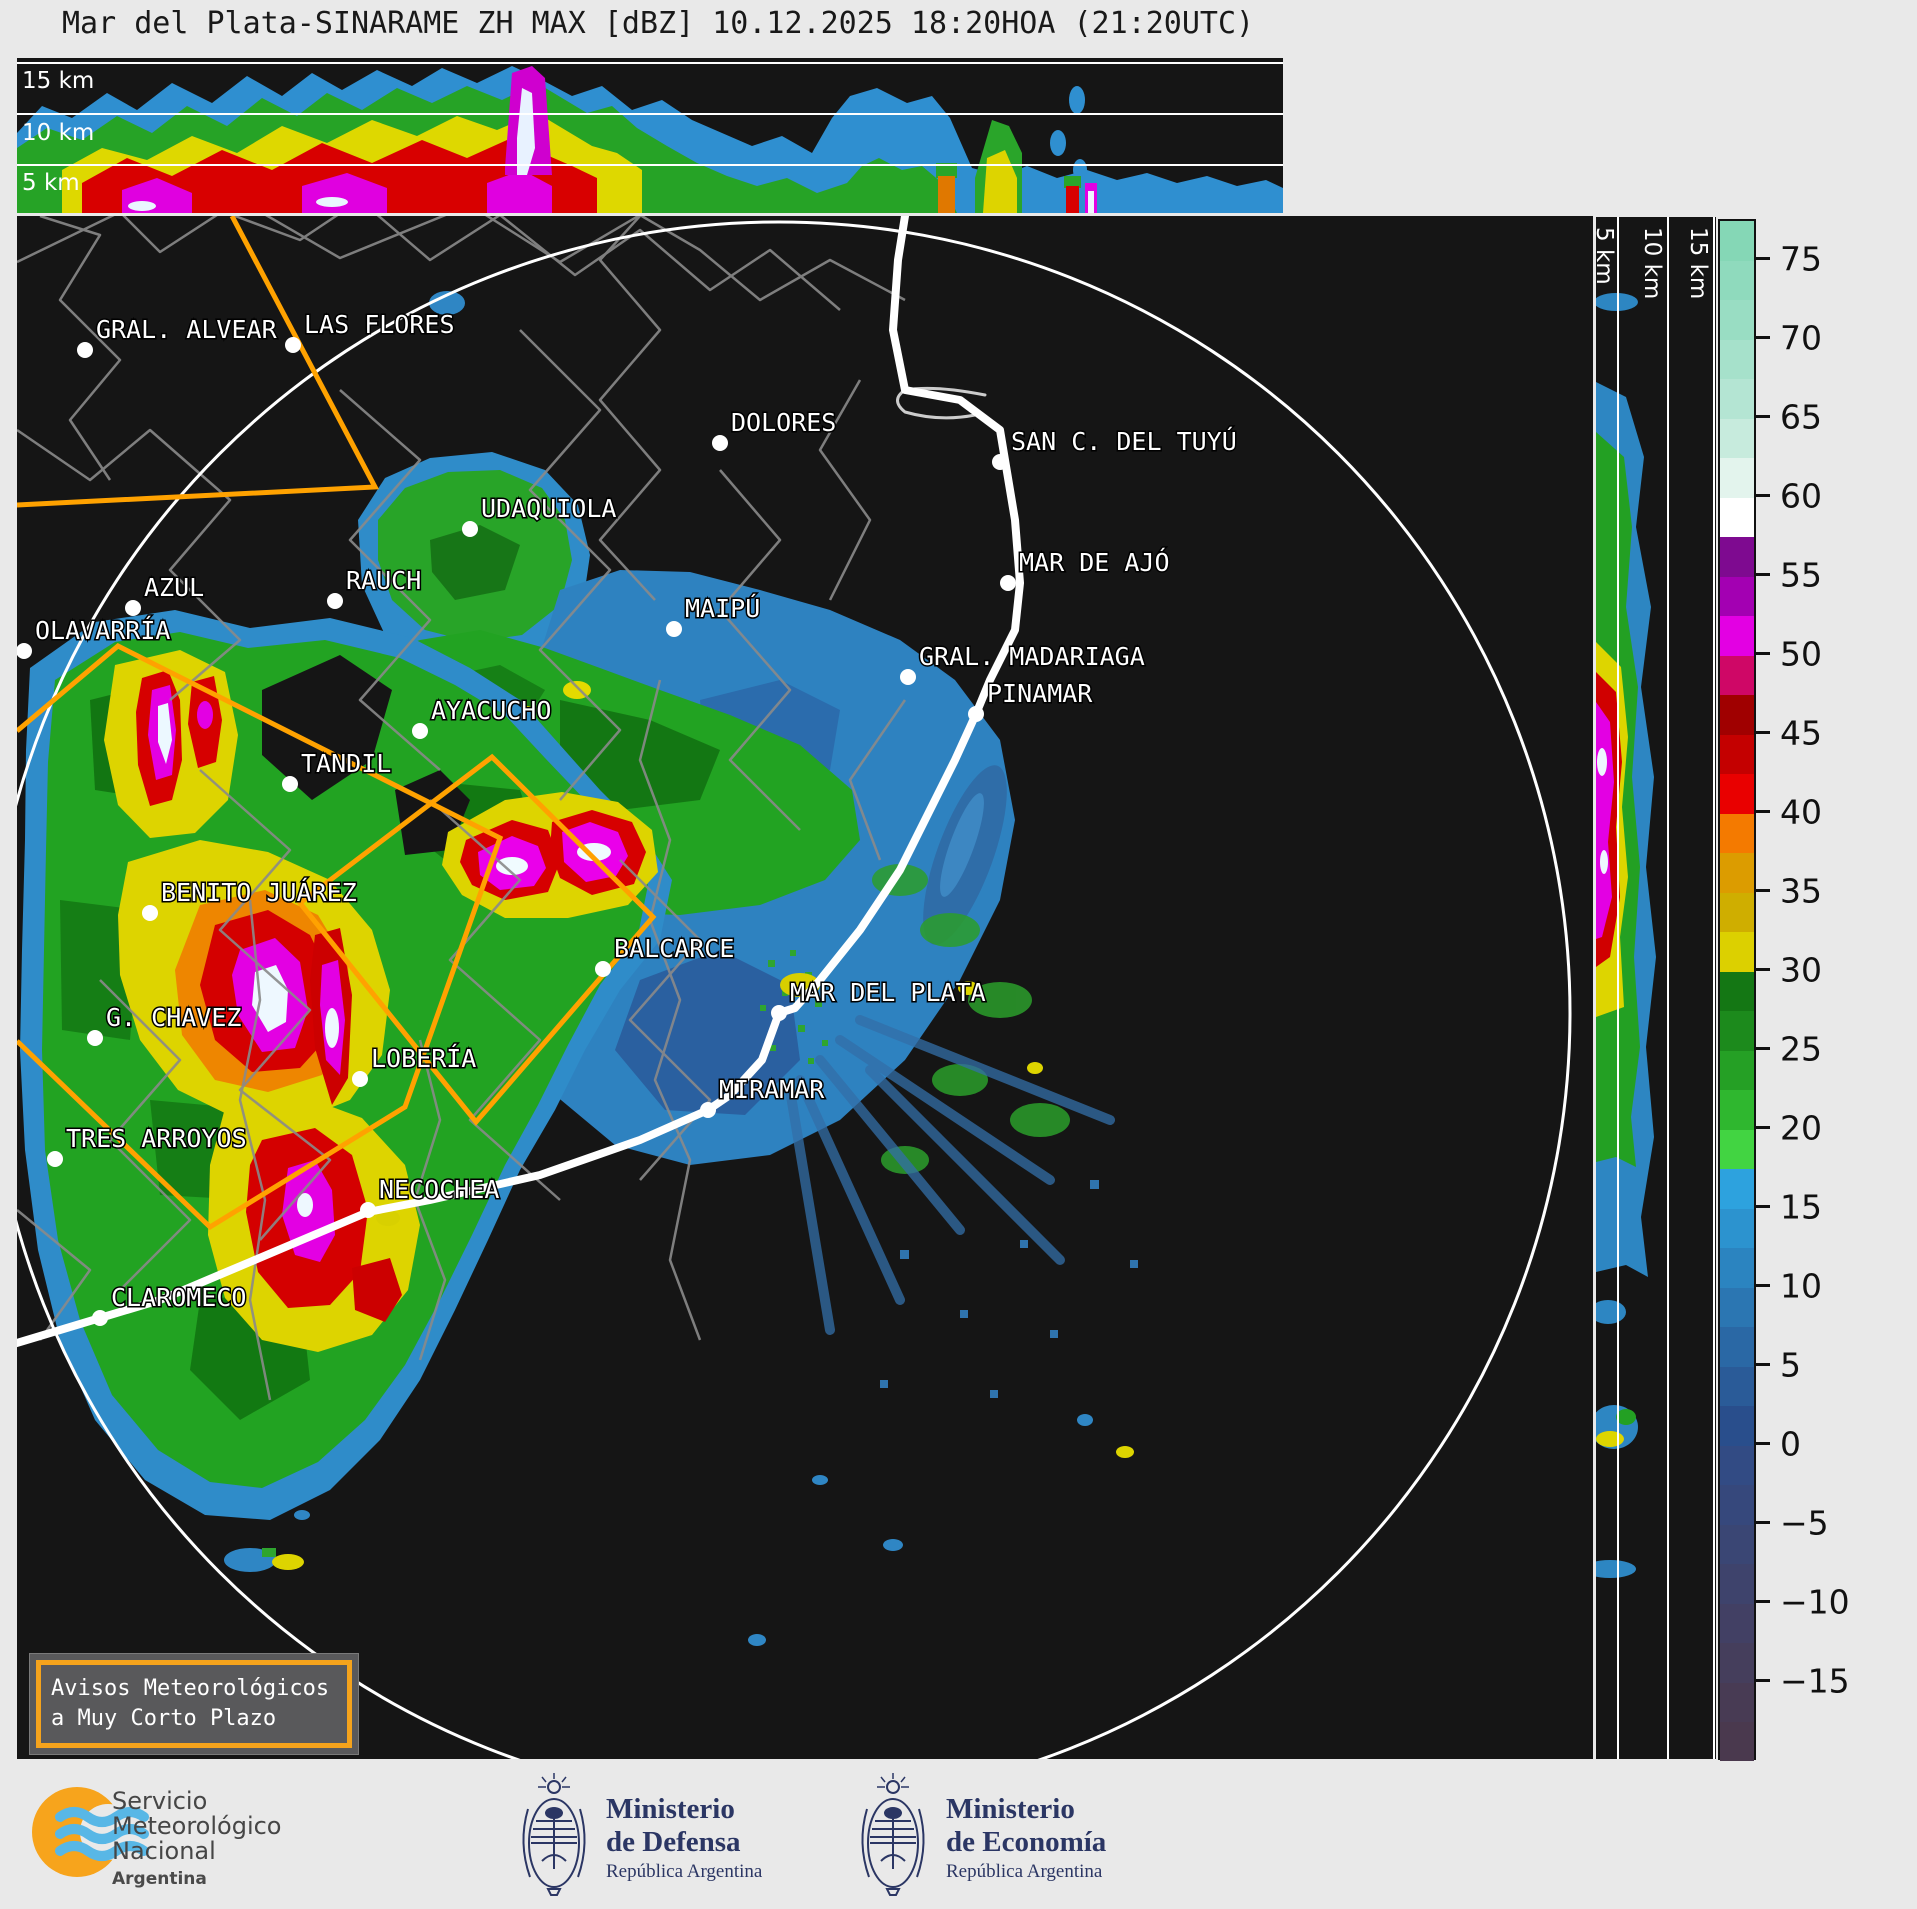 Image resolution: width=1917 pixels, height=1909 pixels. What do you see at coordinates (650, 135) in the screenshot?
I see `top-cross-section: 15 km 10 km 5 km` at bounding box center [650, 135].